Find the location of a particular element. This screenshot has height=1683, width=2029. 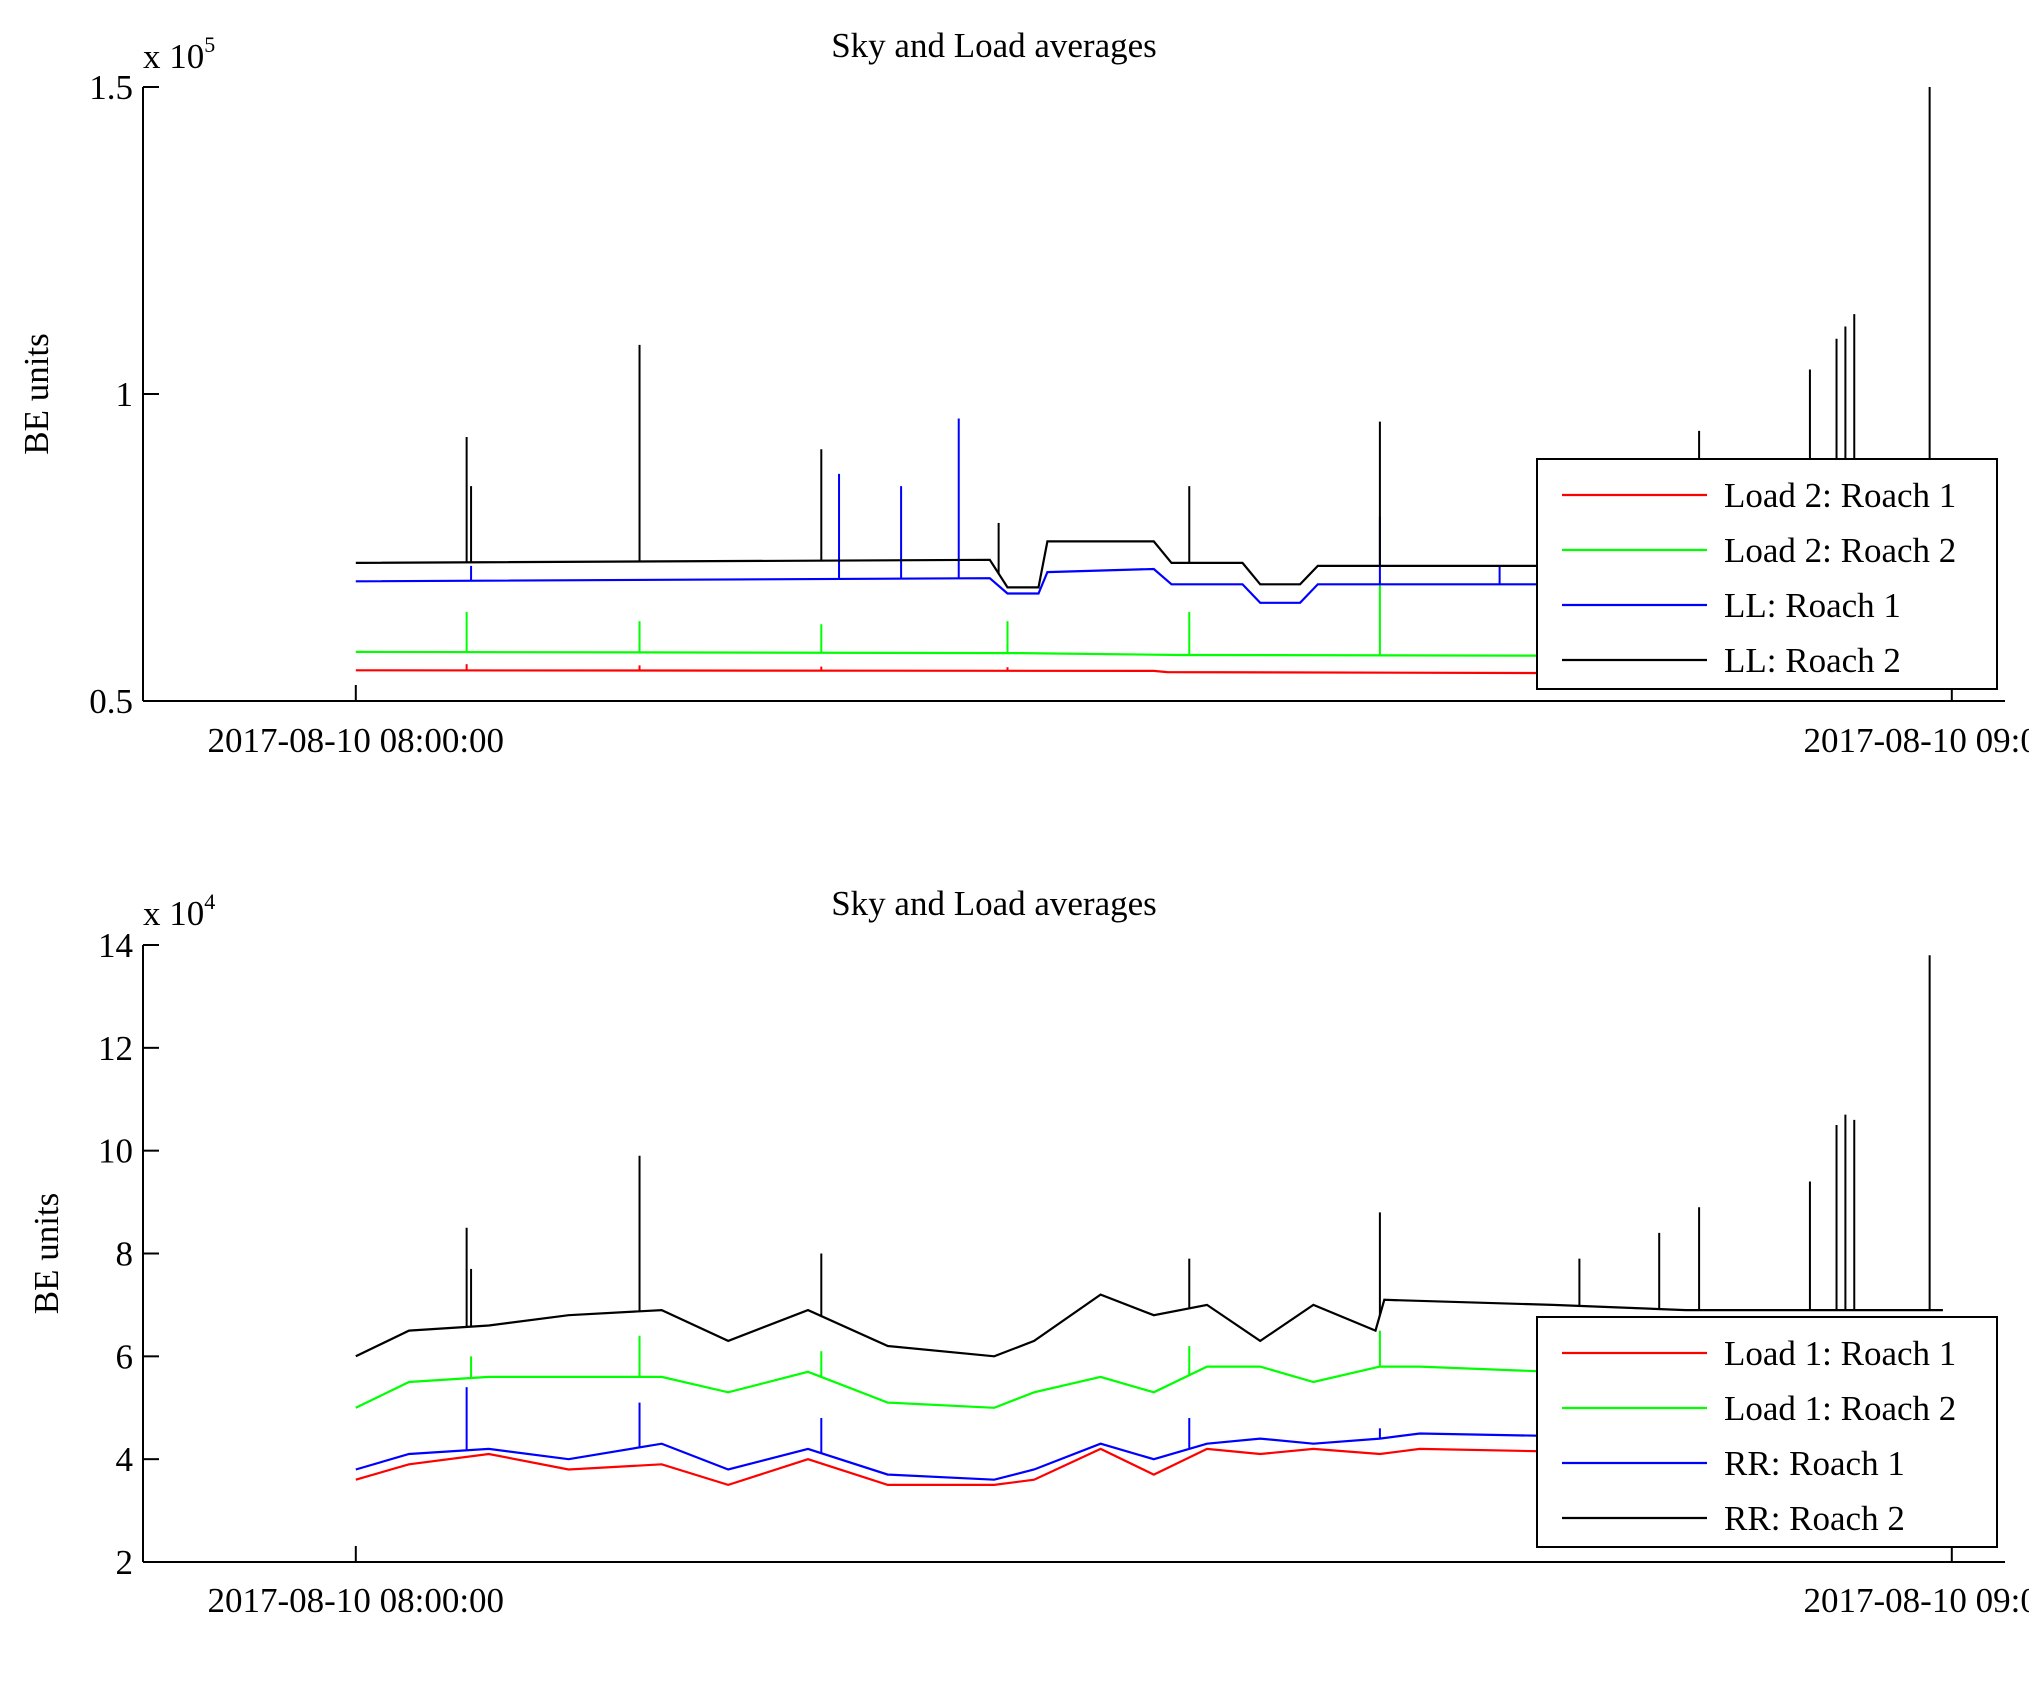

legend-label: Load 2: Roach 1 is located at coordinates (1840, 495).